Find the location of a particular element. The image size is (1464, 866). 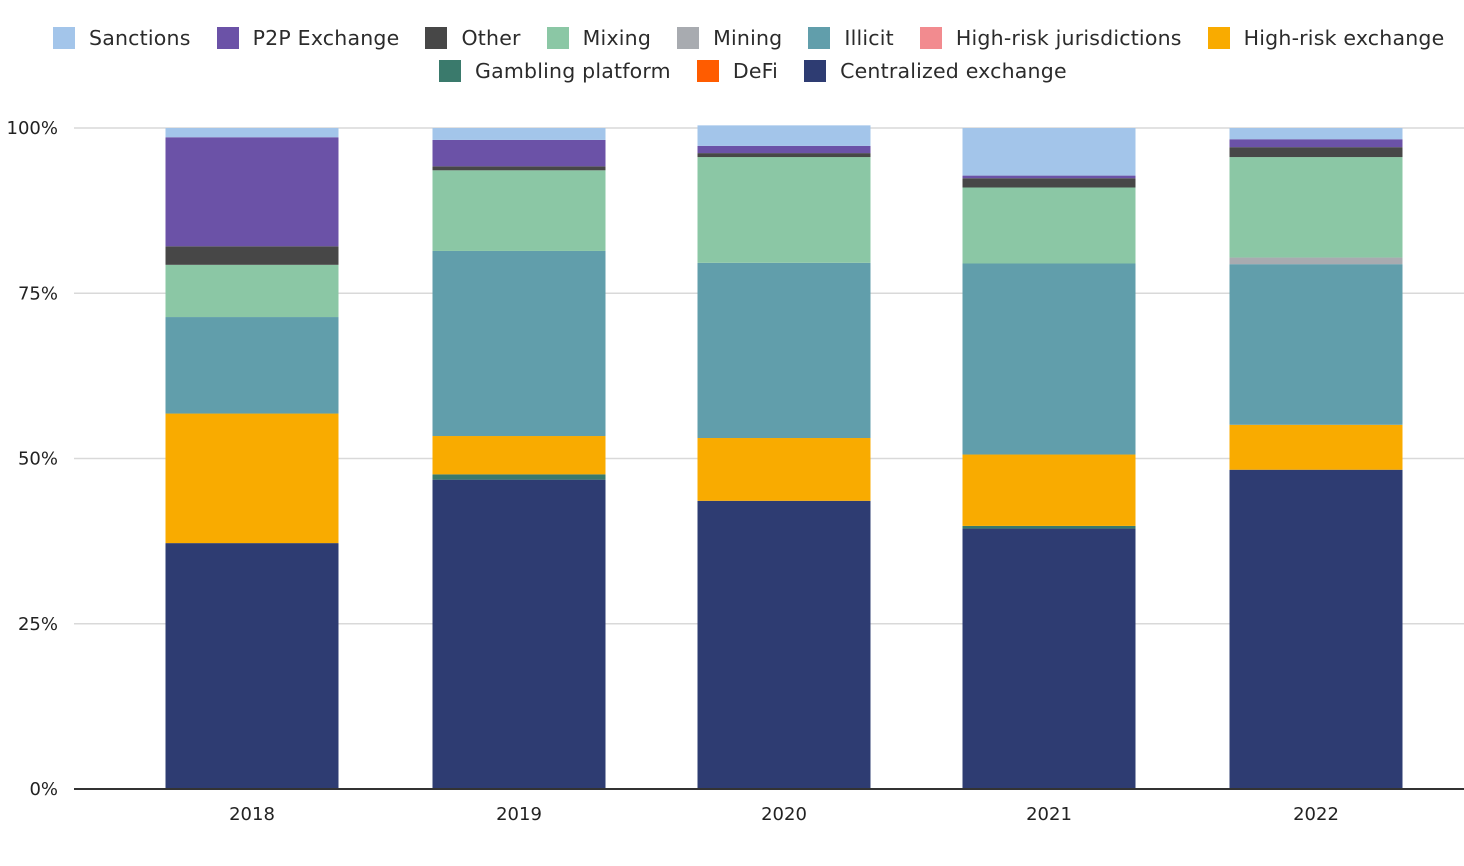

y-tick-label: 50% is located at coordinates (38, 459).